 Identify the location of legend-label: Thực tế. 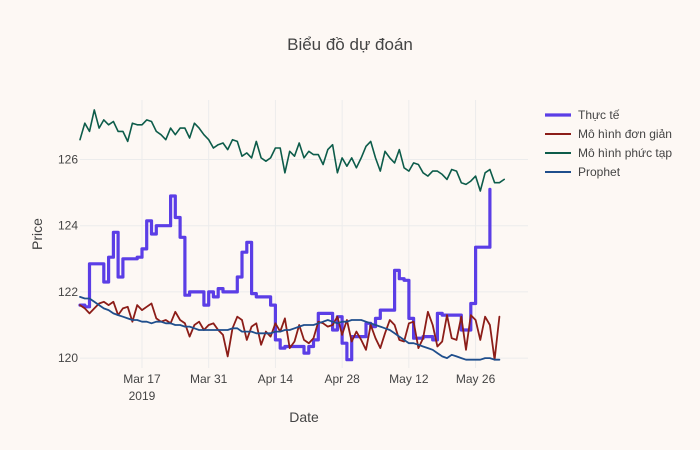
(599, 115).